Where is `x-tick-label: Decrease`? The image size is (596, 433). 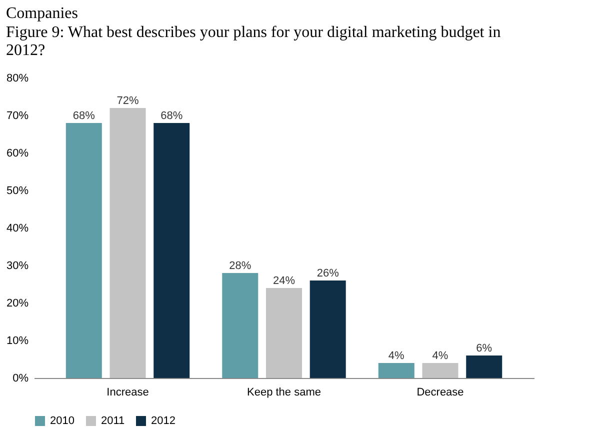
x-tick-label: Decrease is located at coordinates (440, 392).